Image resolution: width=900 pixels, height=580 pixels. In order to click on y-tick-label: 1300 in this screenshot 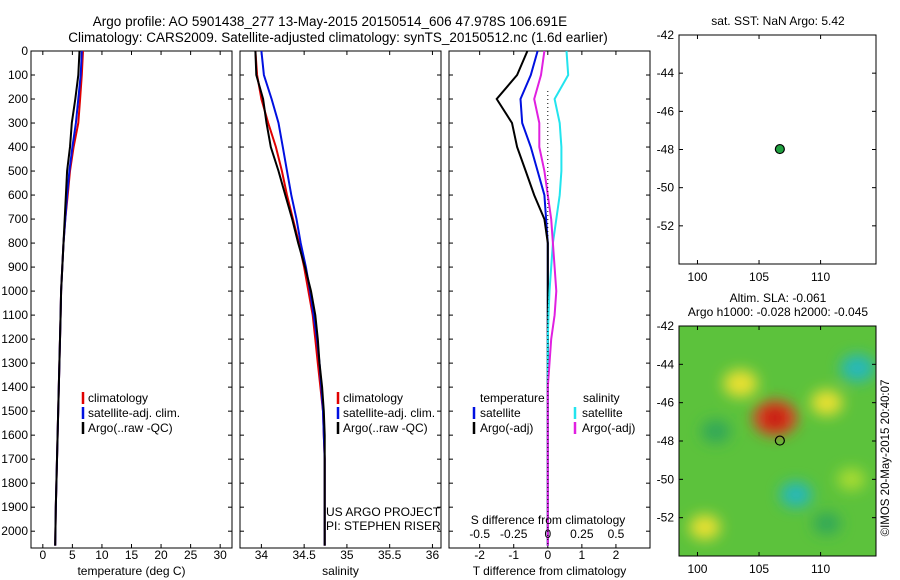, I will do `click(14, 363)`.